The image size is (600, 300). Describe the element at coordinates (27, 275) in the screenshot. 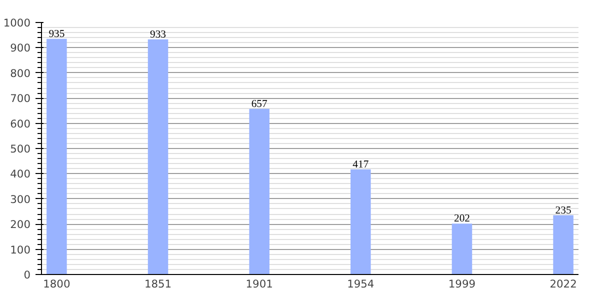

I see `y-tick-label: 0` at that location.